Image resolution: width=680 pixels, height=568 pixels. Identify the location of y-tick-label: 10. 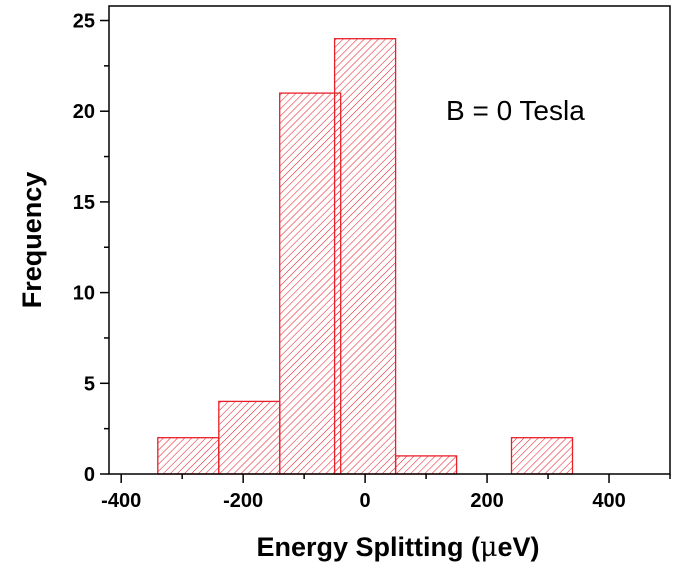
(84, 294).